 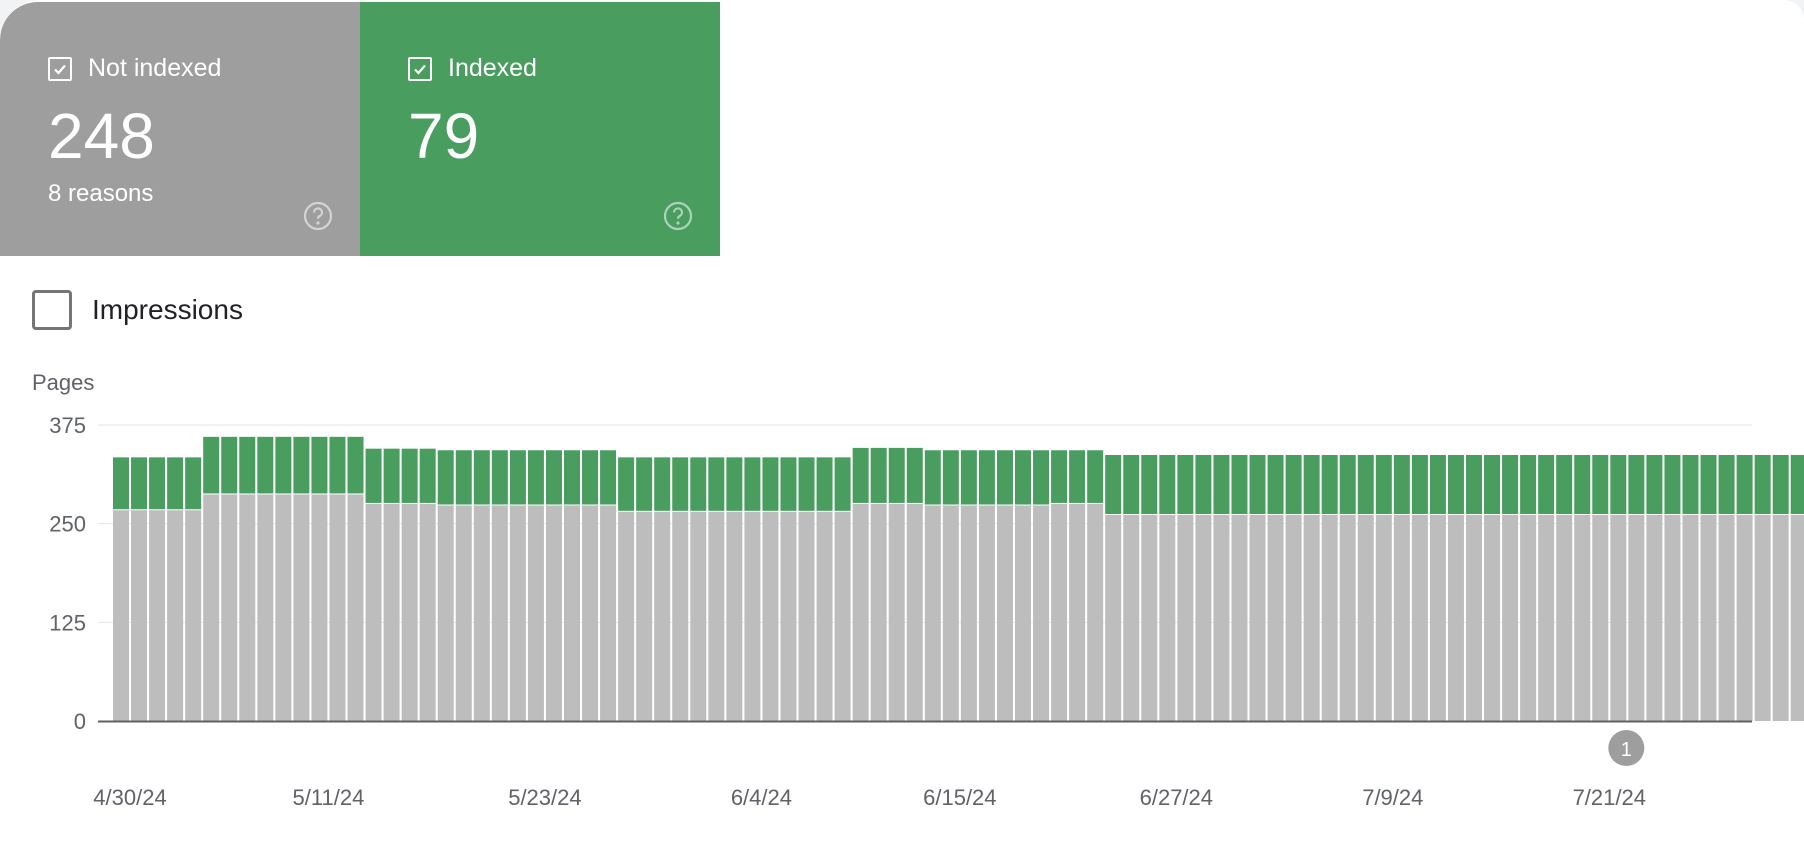 I want to click on indexed-tile: Indexed 79, so click(x=540, y=129).